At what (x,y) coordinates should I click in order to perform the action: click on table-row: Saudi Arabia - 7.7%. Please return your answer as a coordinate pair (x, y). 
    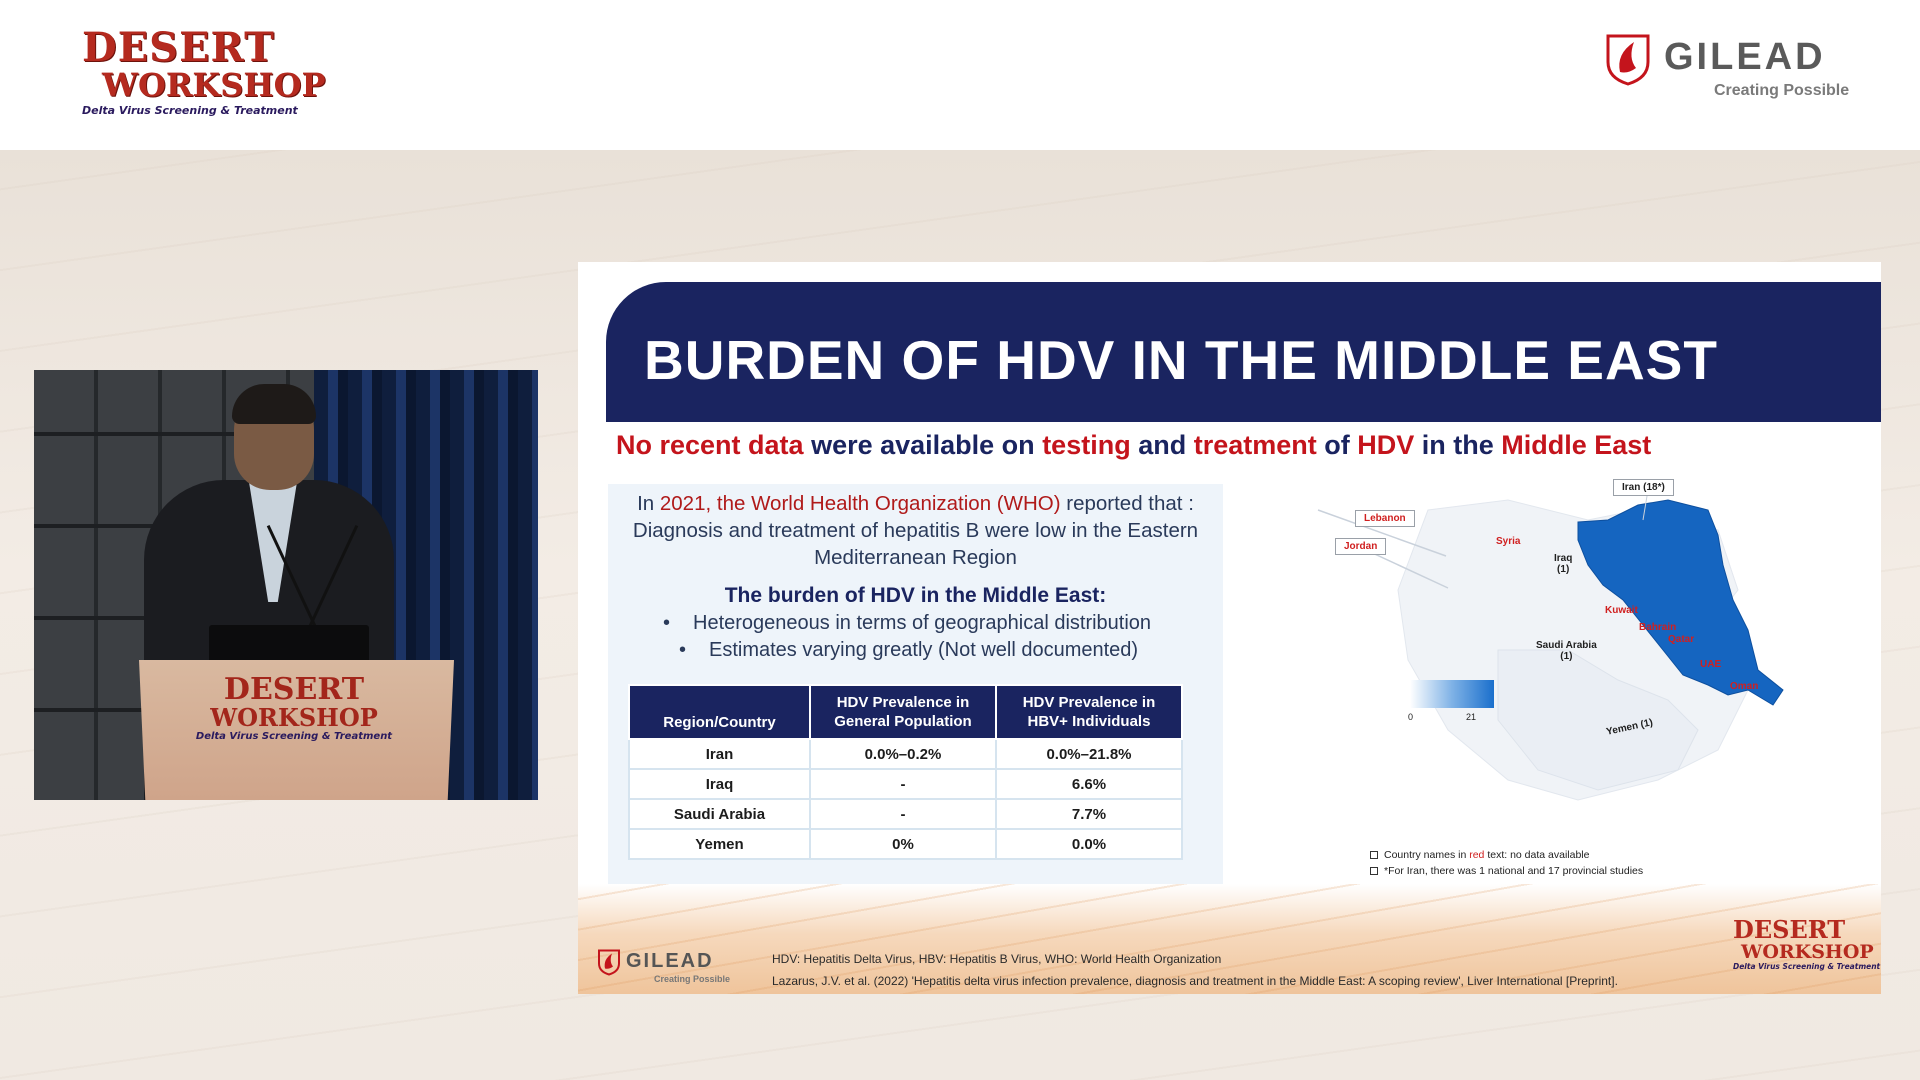
    Looking at the image, I should click on (906, 814).